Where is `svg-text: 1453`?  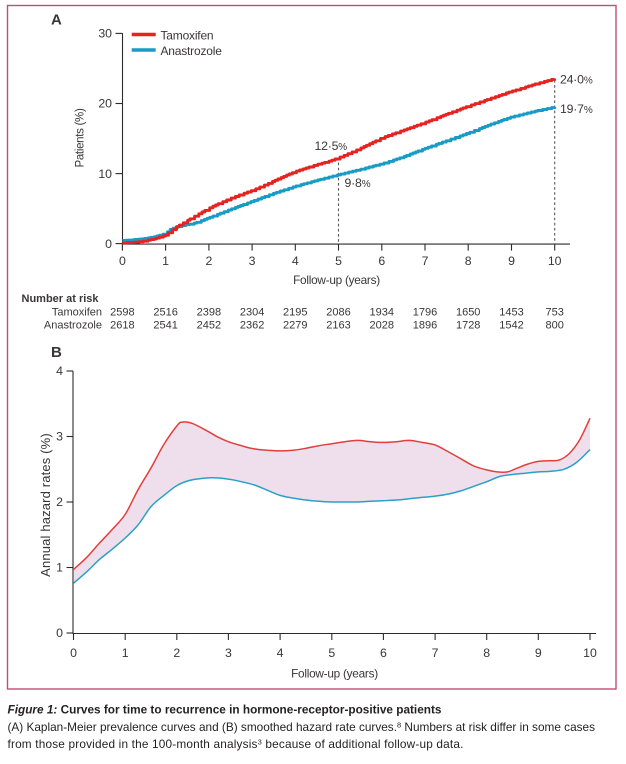
svg-text: 1453 is located at coordinates (511, 313).